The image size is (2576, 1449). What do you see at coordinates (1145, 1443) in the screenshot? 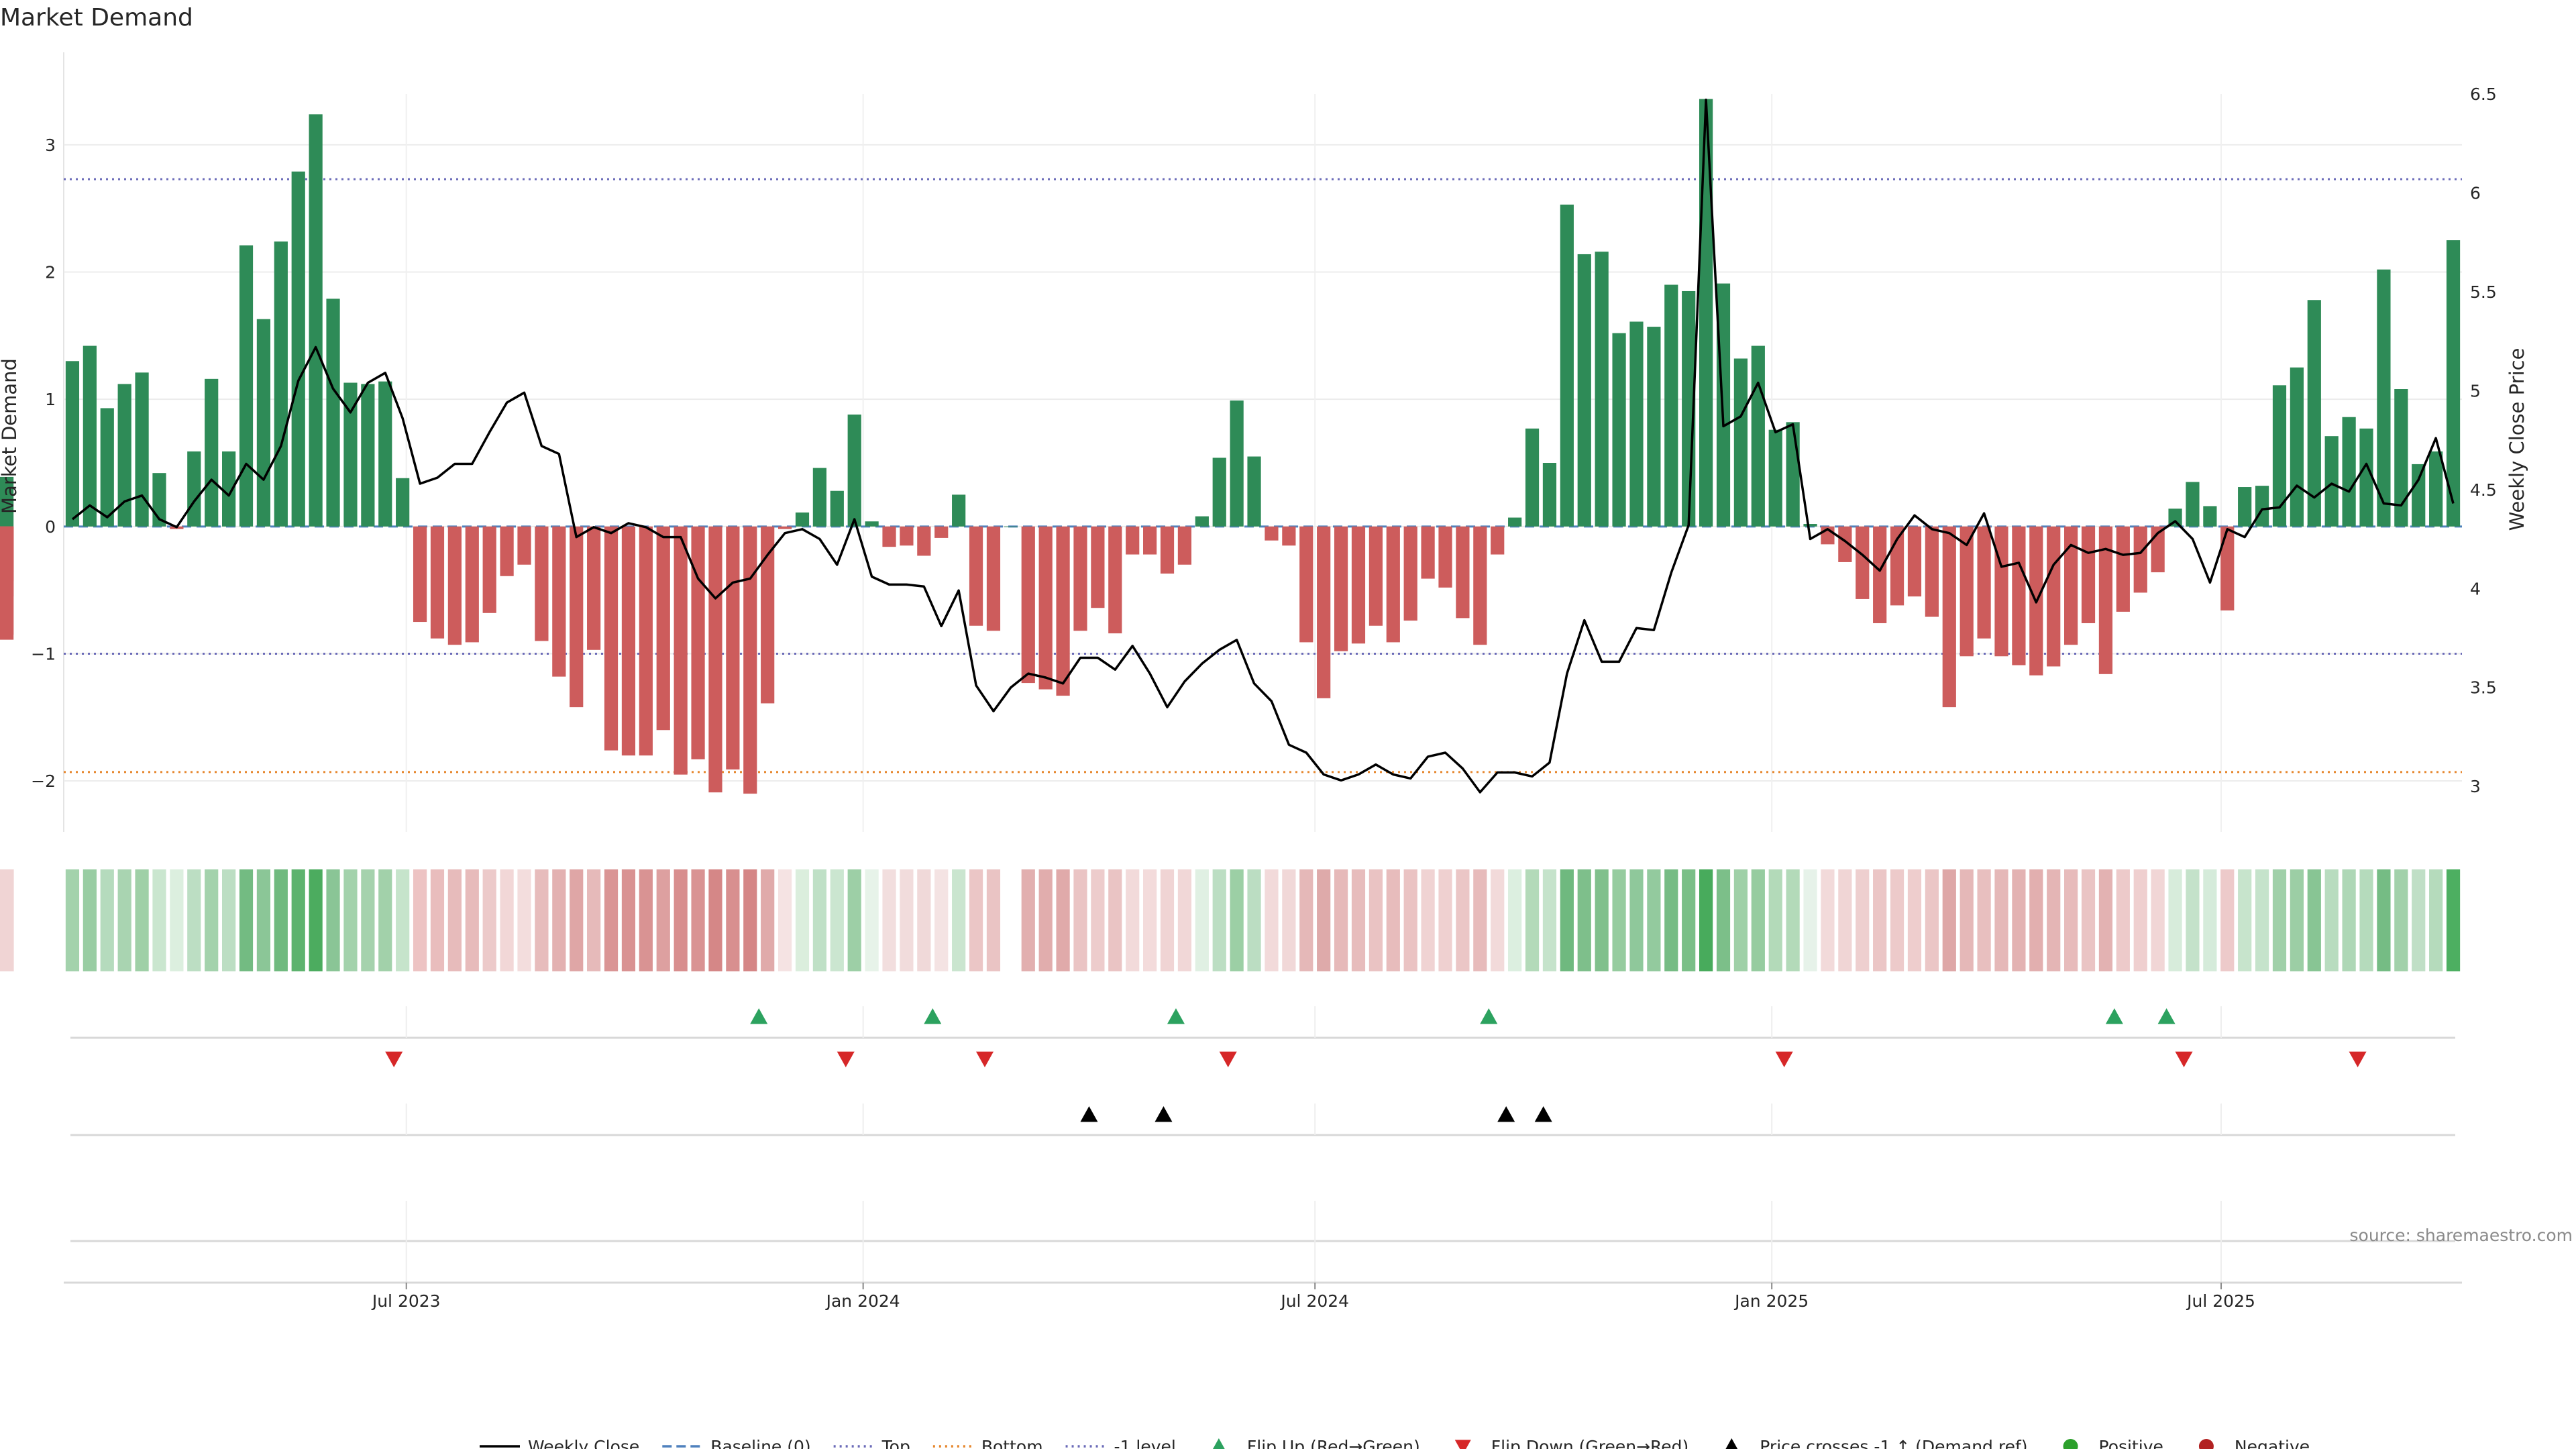
I see `legend-label: -1 level` at bounding box center [1145, 1443].